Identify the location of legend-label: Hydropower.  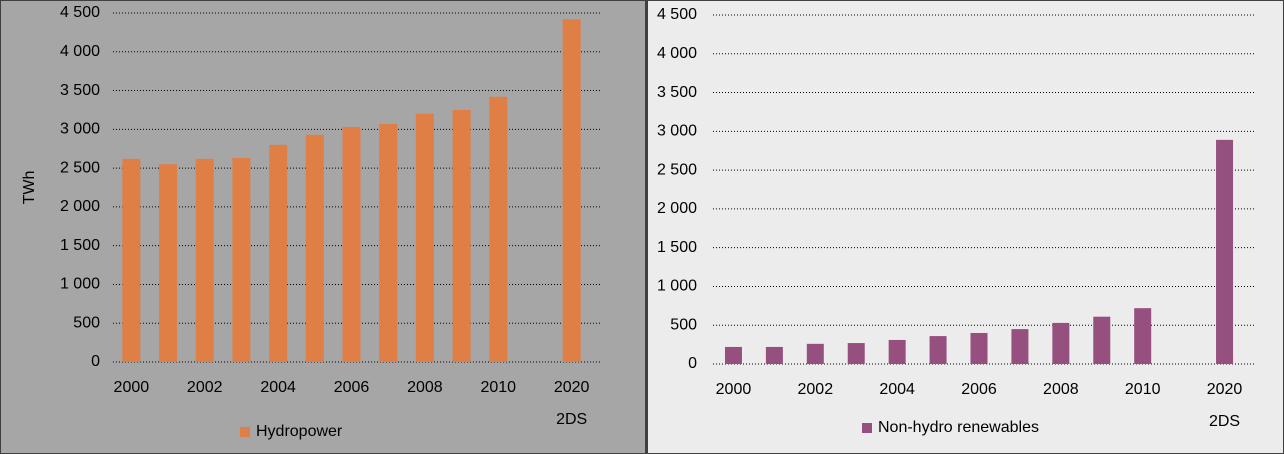
(299, 431).